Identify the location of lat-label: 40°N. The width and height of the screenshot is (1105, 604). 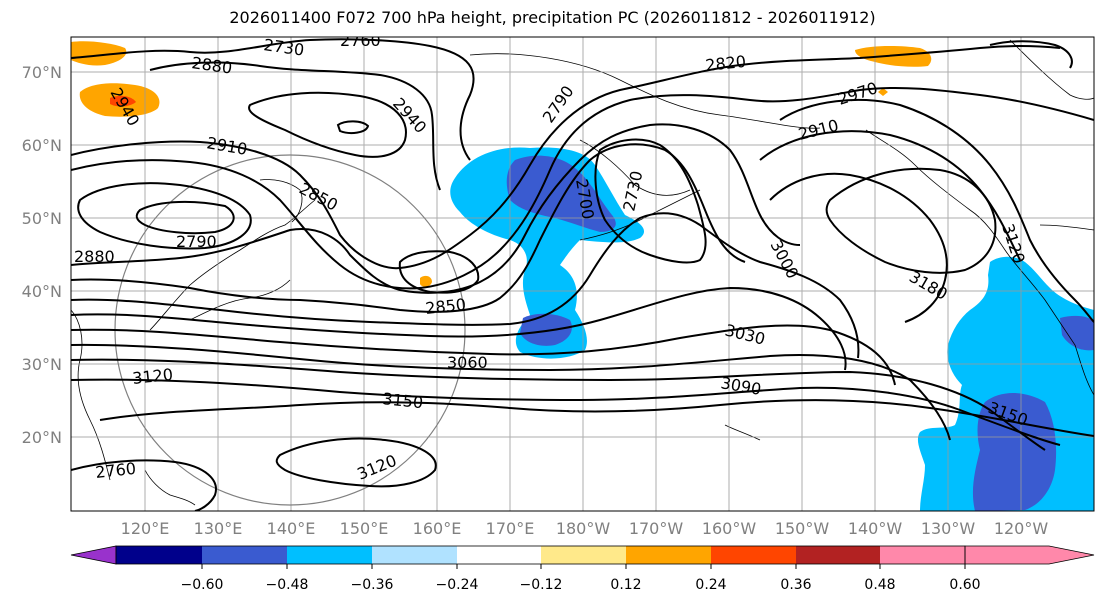
(42, 291).